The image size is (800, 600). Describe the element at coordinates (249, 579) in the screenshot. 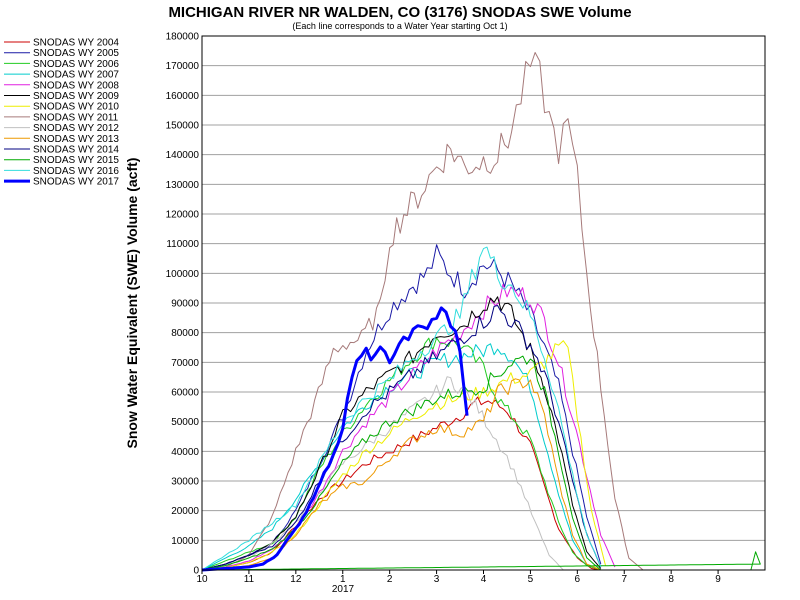

I see `x-tick-label: 11` at that location.